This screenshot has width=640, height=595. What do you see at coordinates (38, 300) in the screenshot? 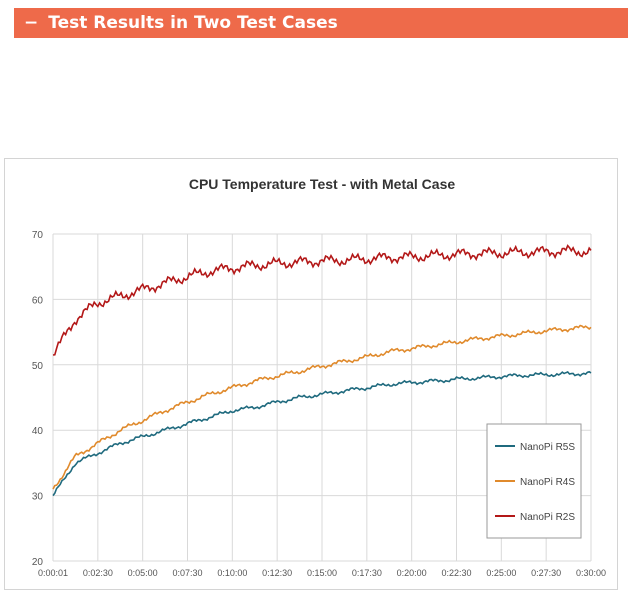
I see `y-tick-label: 60` at bounding box center [38, 300].